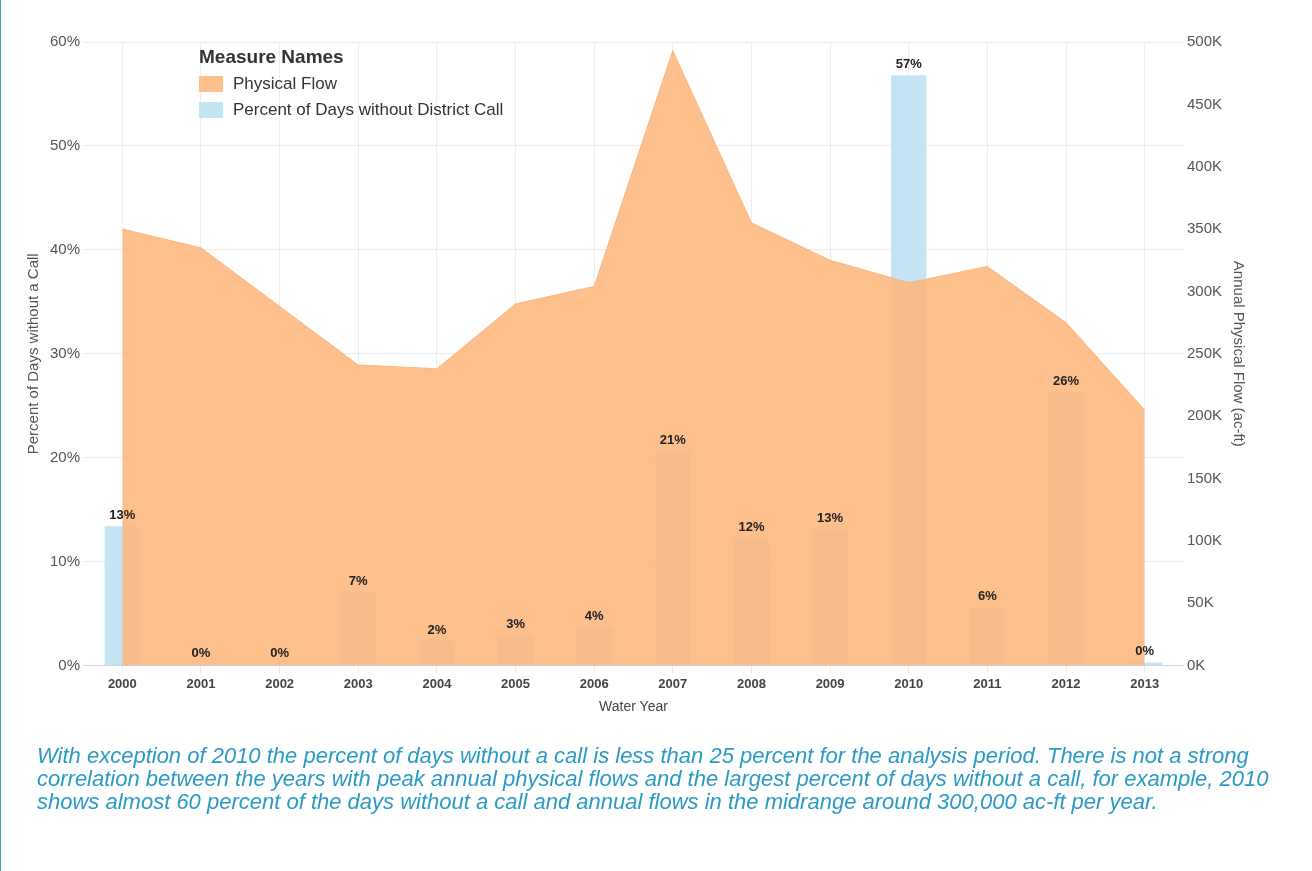 This screenshot has width=1312, height=871. I want to click on data-label: 4%, so click(594, 616).